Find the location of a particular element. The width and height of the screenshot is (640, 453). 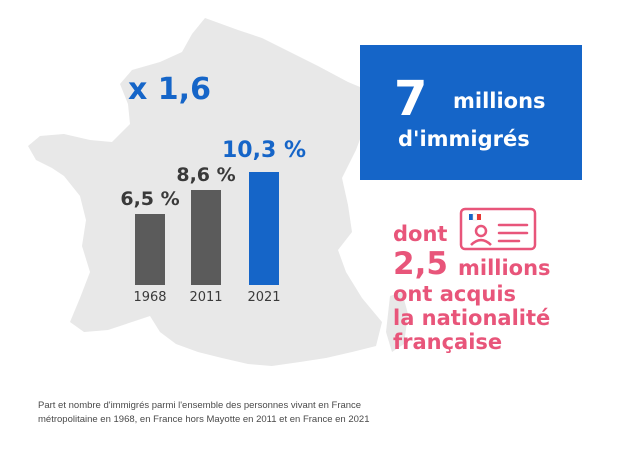

value-label-1968: 6,5 % is located at coordinates (150, 198).